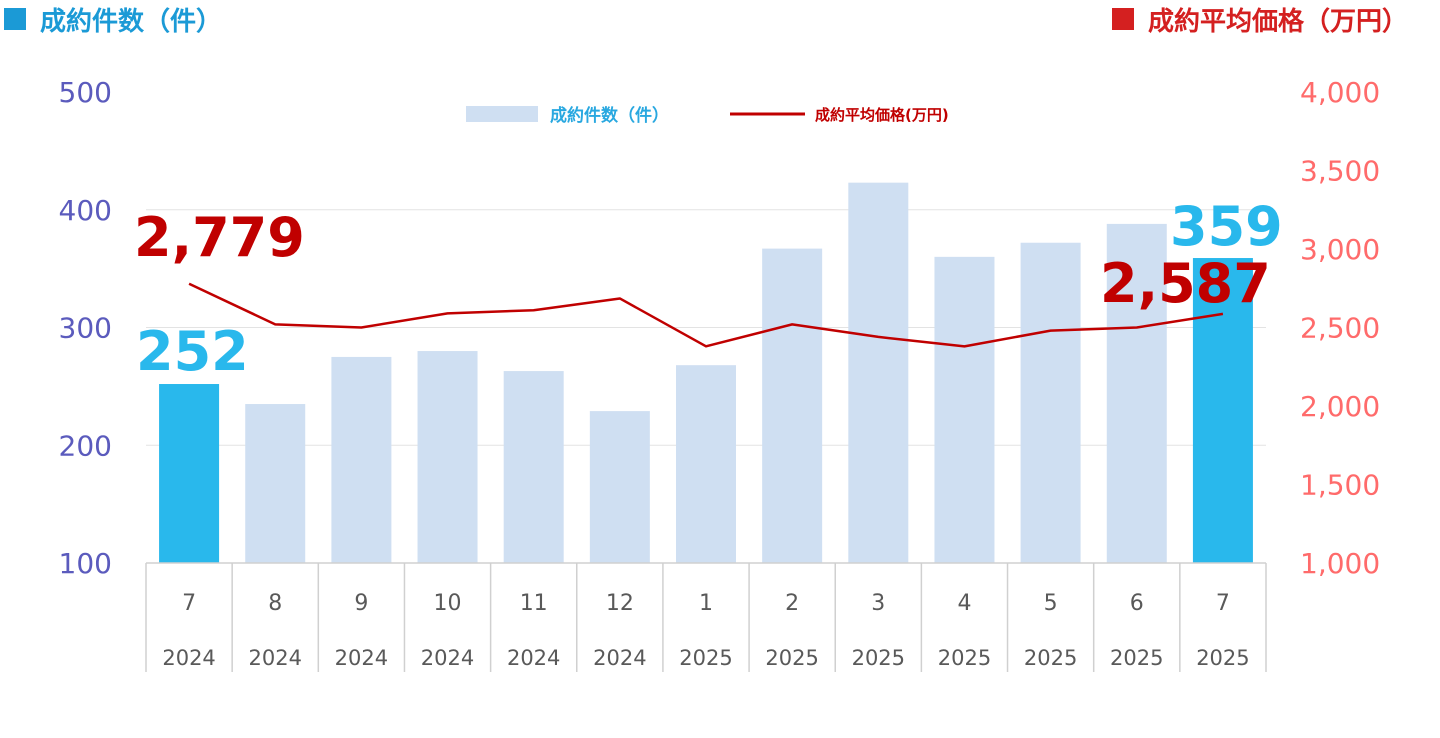 The width and height of the screenshot is (1440, 738). What do you see at coordinates (1340, 249) in the screenshot?
I see `right-tick-label: 3,000` at bounding box center [1340, 249].